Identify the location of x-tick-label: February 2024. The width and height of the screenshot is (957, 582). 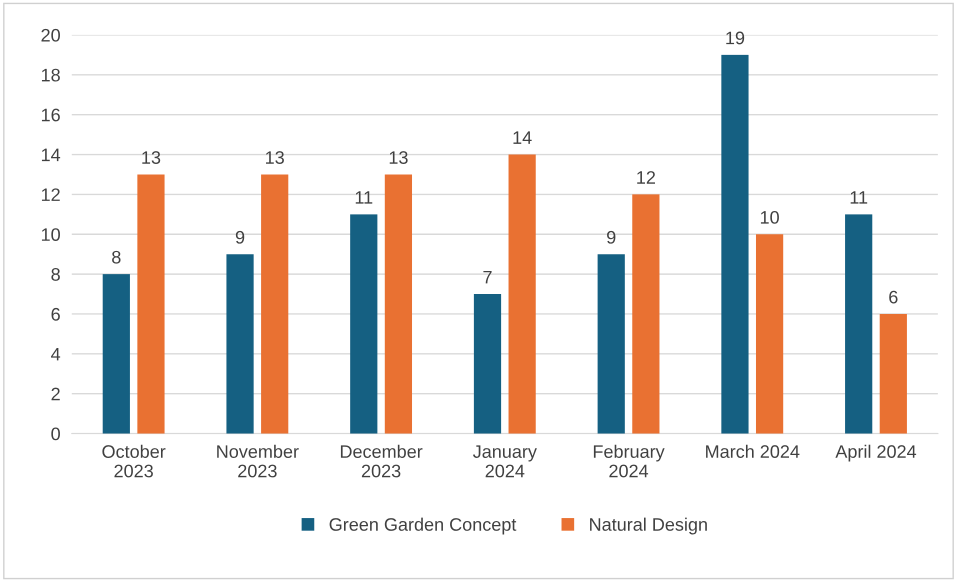
(629, 461).